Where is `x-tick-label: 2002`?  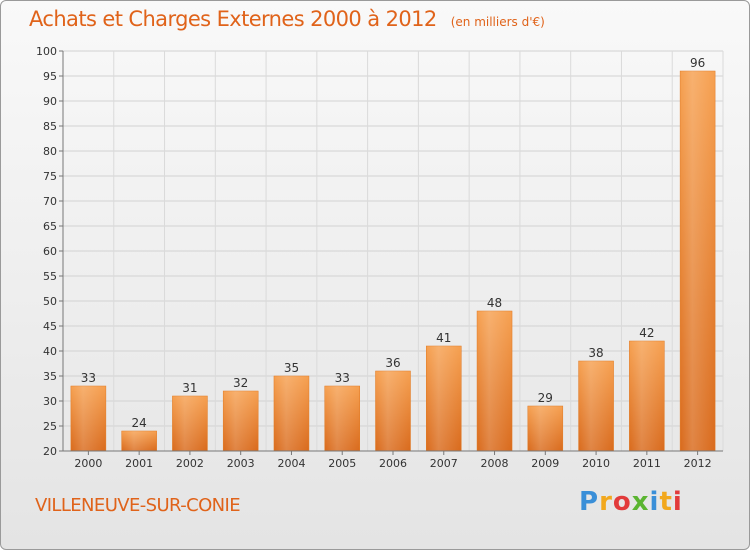
x-tick-label: 2002 is located at coordinates (190, 463).